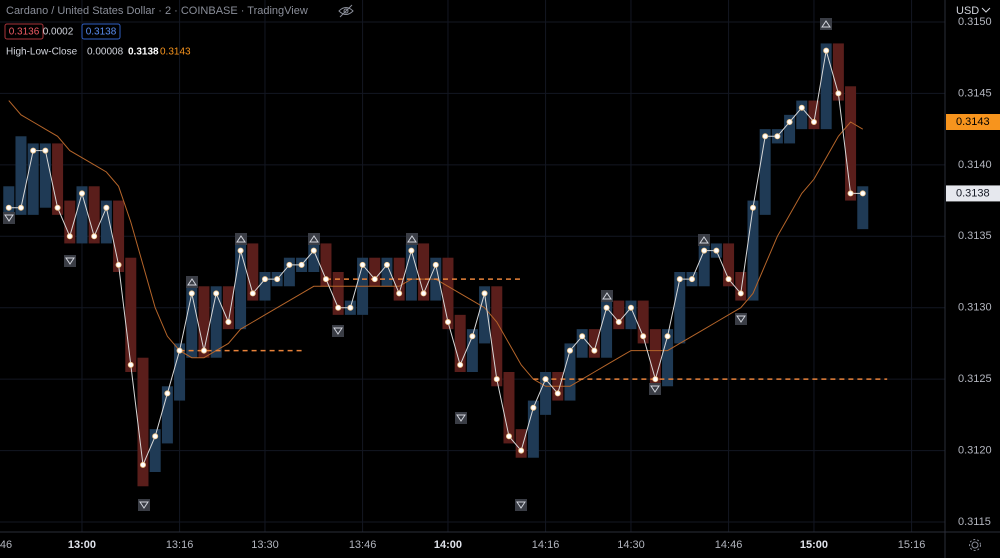  I want to click on x-tick-label: 14:30, so click(631, 545).